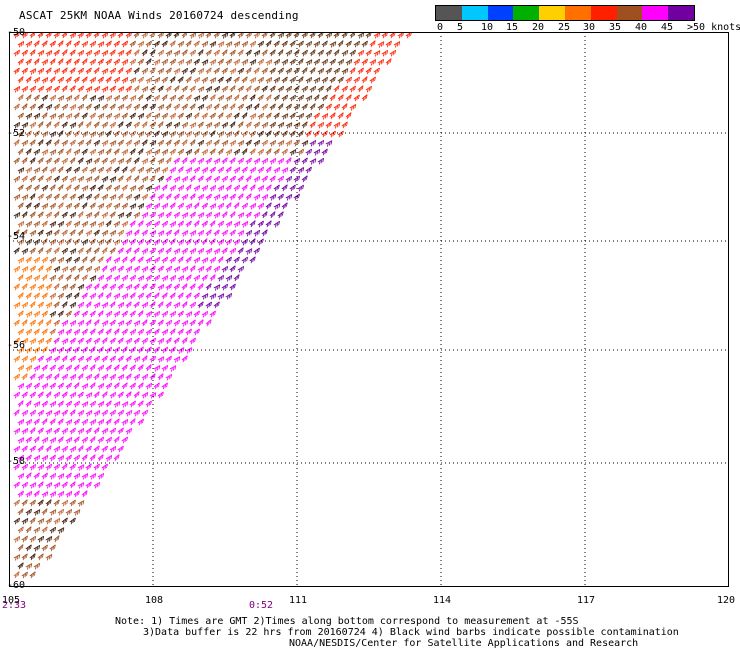 The image size is (740, 650). What do you see at coordinates (14, 605) in the screenshot?
I see `time-label: 2:33` at bounding box center [14, 605].